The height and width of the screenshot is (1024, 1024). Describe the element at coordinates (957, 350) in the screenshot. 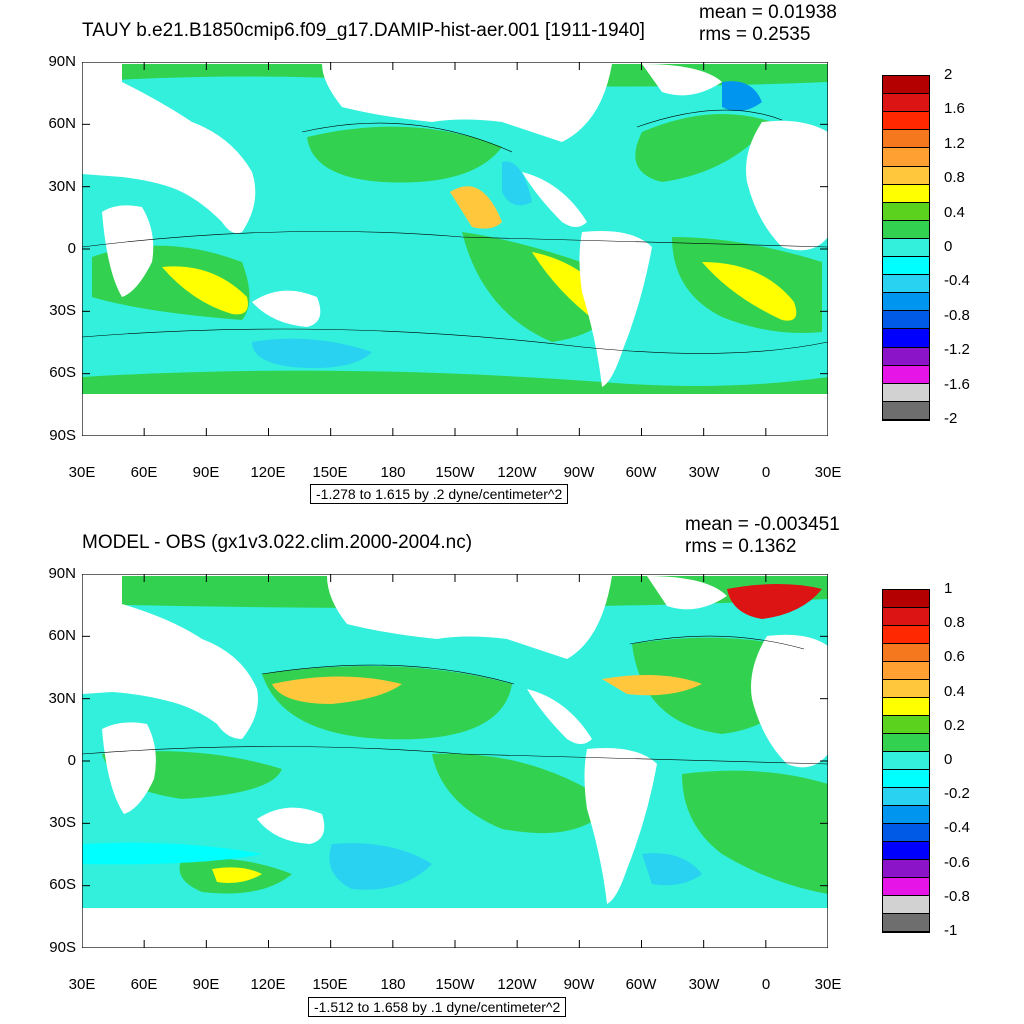

I see `colorbar-label: -1.2` at that location.